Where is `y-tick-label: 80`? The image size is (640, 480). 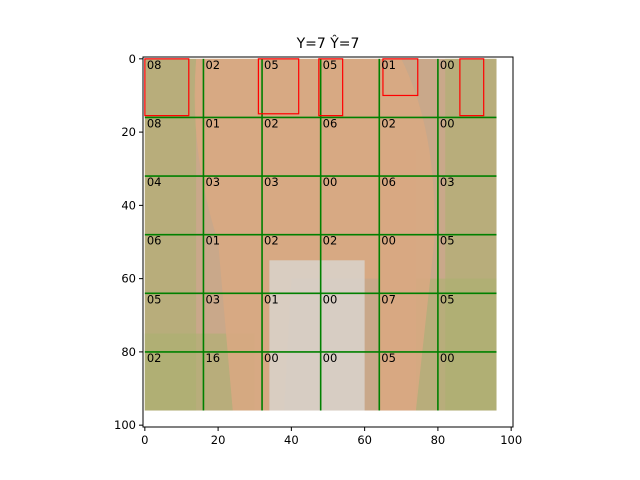 y-tick-label: 80 is located at coordinates (128, 352).